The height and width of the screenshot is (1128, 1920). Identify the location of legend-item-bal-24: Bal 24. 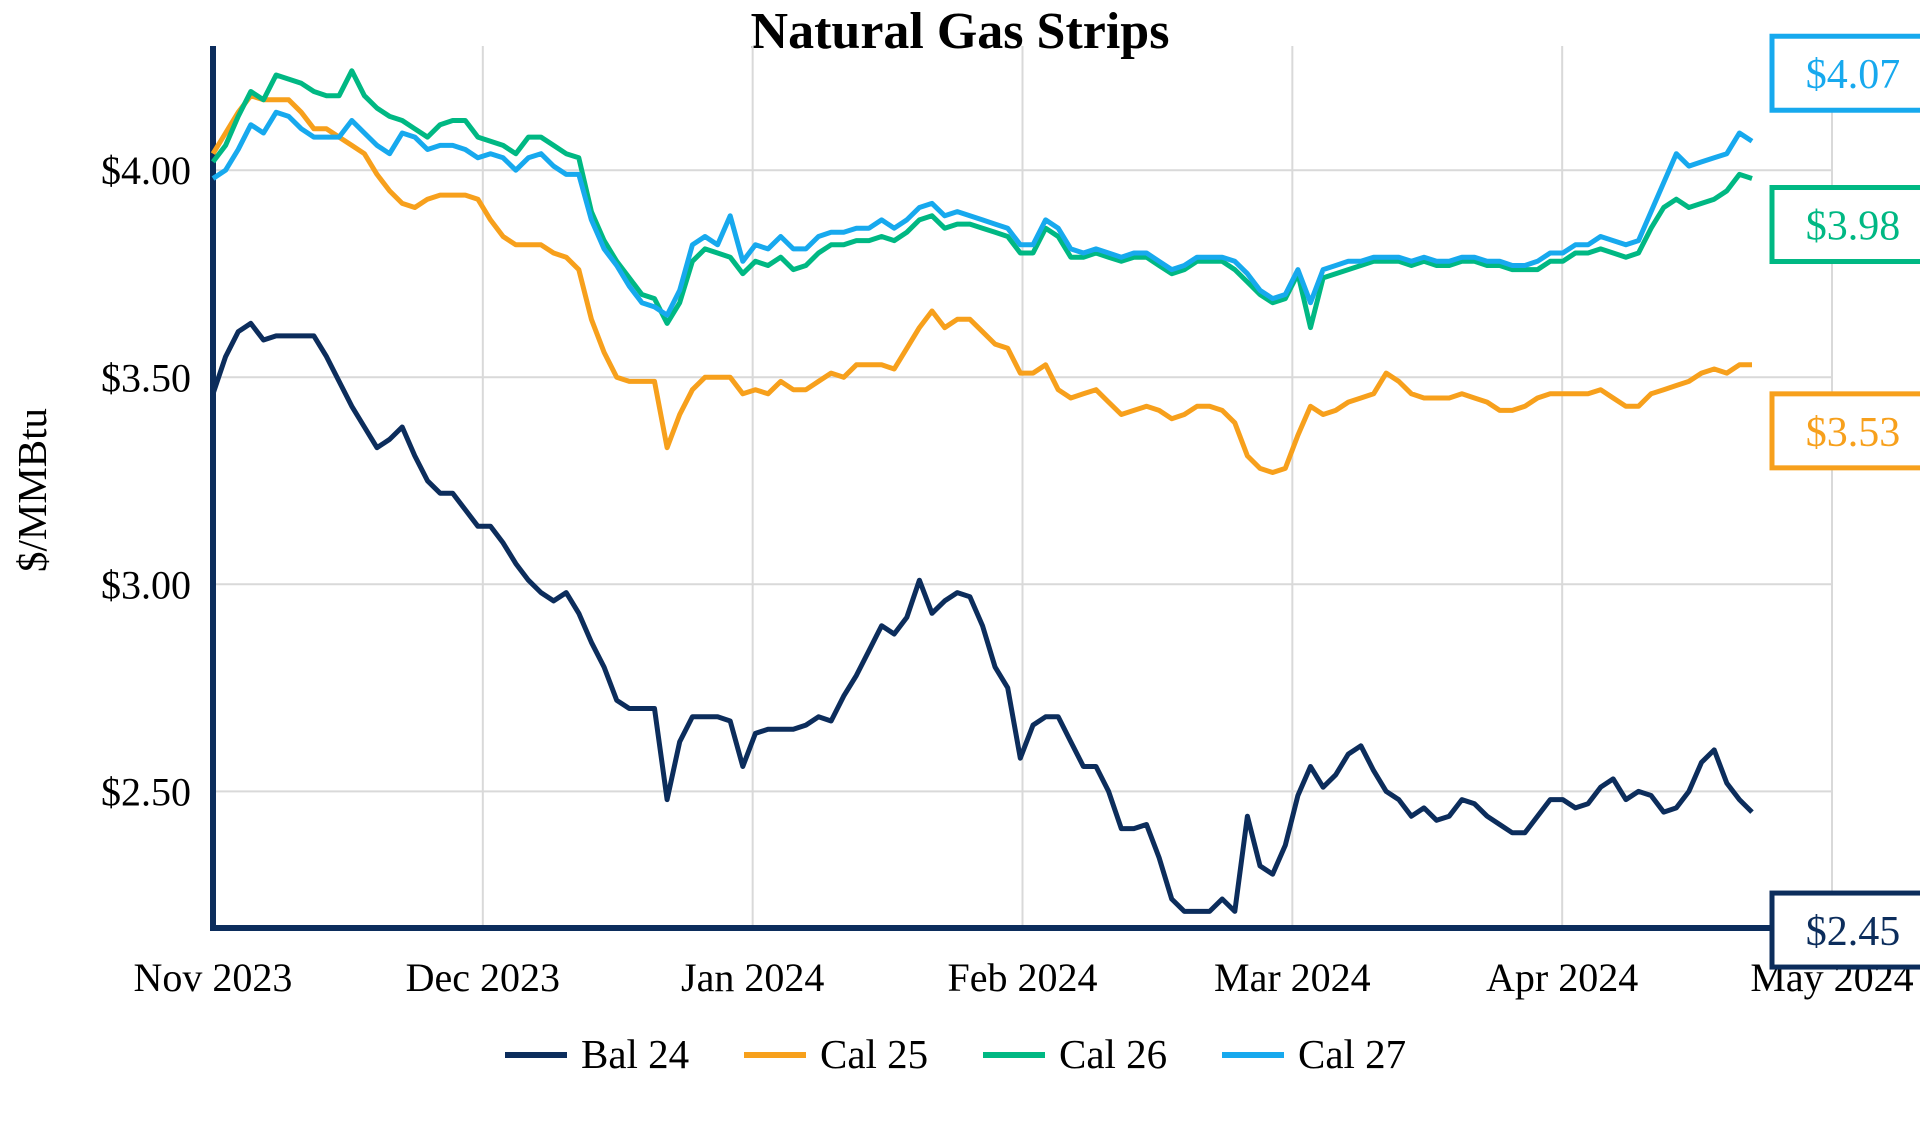
(597, 1054).